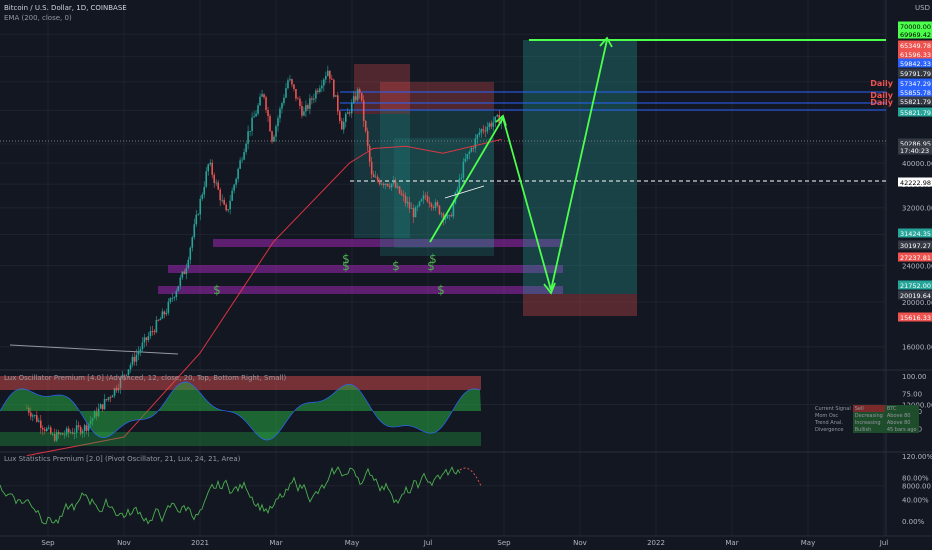 This screenshot has width=932, height=550. Describe the element at coordinates (444, 193) in the screenshot. I see `target-box-inner` at that location.